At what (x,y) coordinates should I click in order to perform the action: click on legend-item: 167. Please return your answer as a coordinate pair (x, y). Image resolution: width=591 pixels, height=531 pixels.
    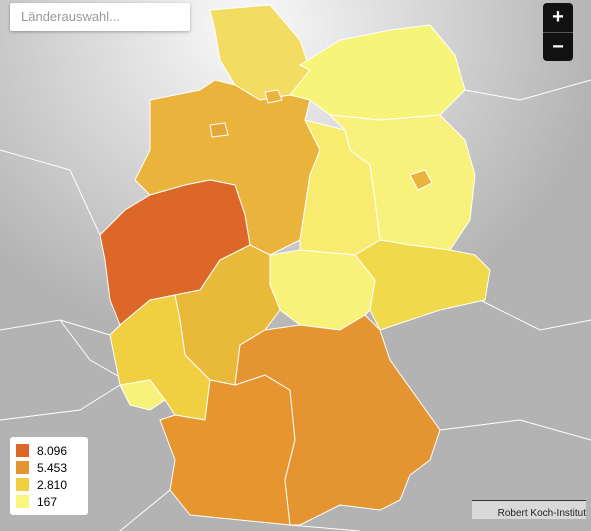
    Looking at the image, I should click on (49, 501).